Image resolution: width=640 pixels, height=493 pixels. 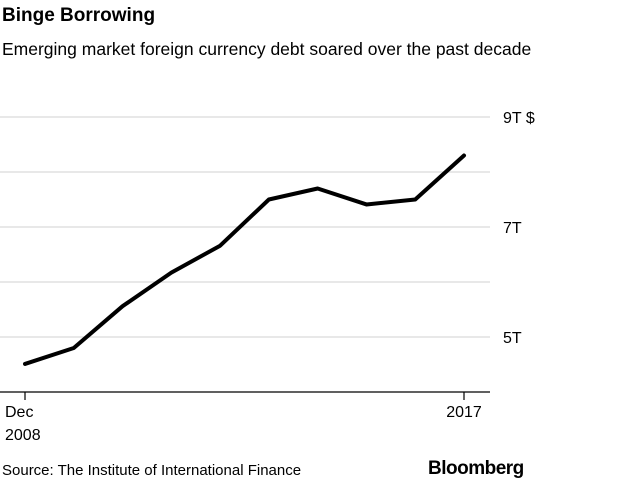 What do you see at coordinates (19, 412) in the screenshot?
I see `x-tick-label: Dec` at bounding box center [19, 412].